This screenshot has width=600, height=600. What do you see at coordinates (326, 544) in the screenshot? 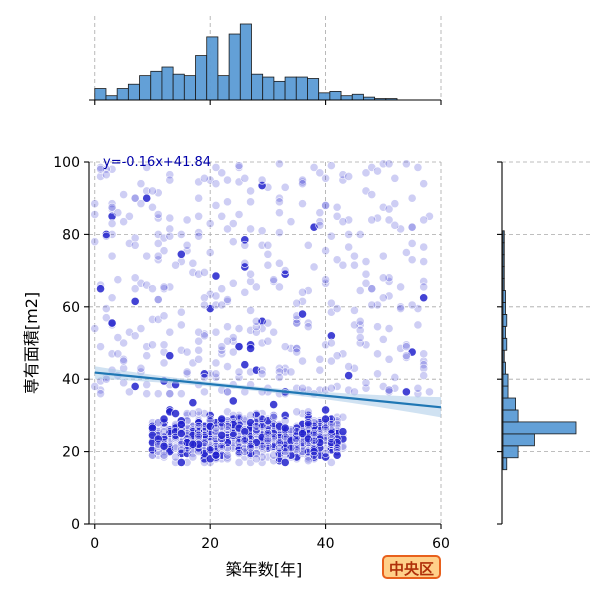
I see `x-tick-label: 40` at bounding box center [326, 544].